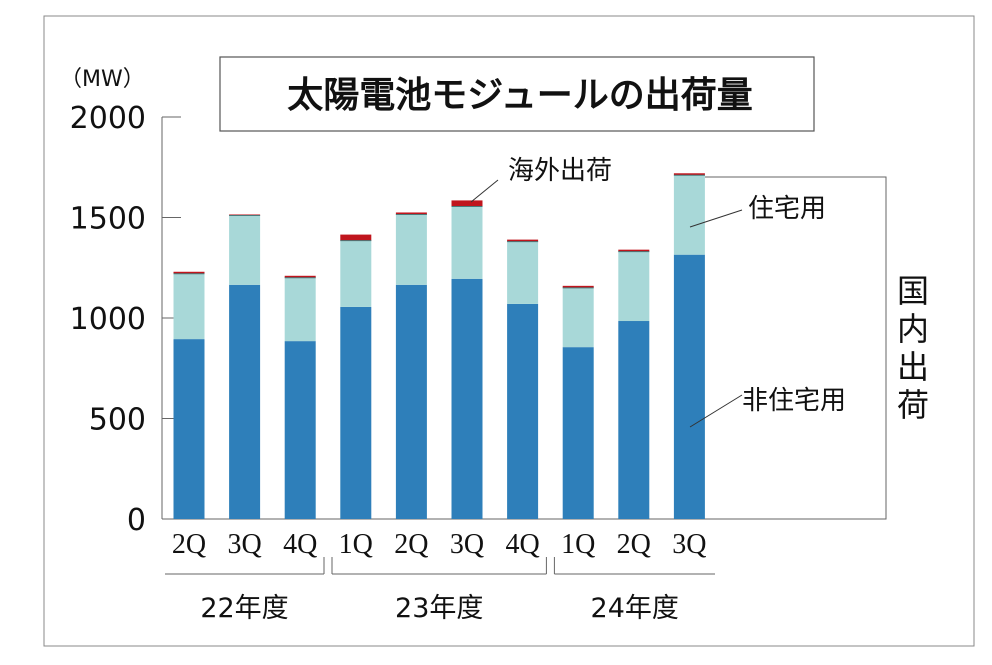  Describe the element at coordinates (117, 420) in the screenshot. I see `y-tick-label: 500` at that location.